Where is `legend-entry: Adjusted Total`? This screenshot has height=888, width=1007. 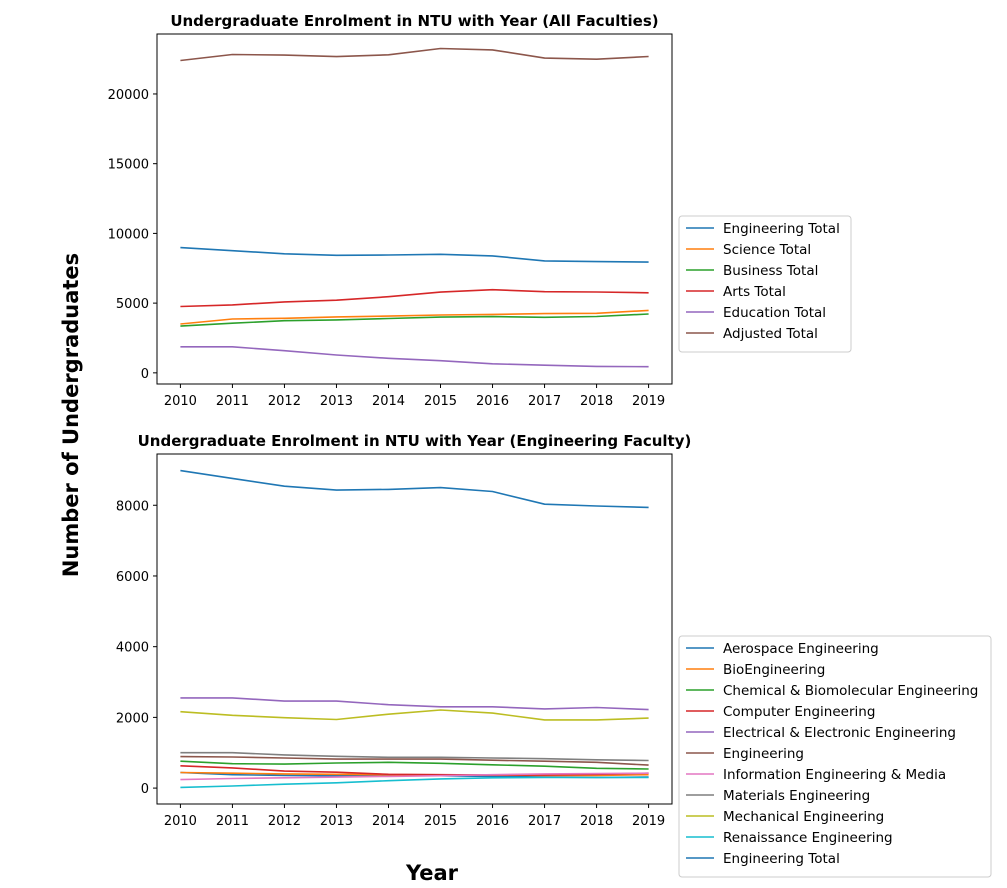
legend-entry: Adjusted Total is located at coordinates (770, 334).